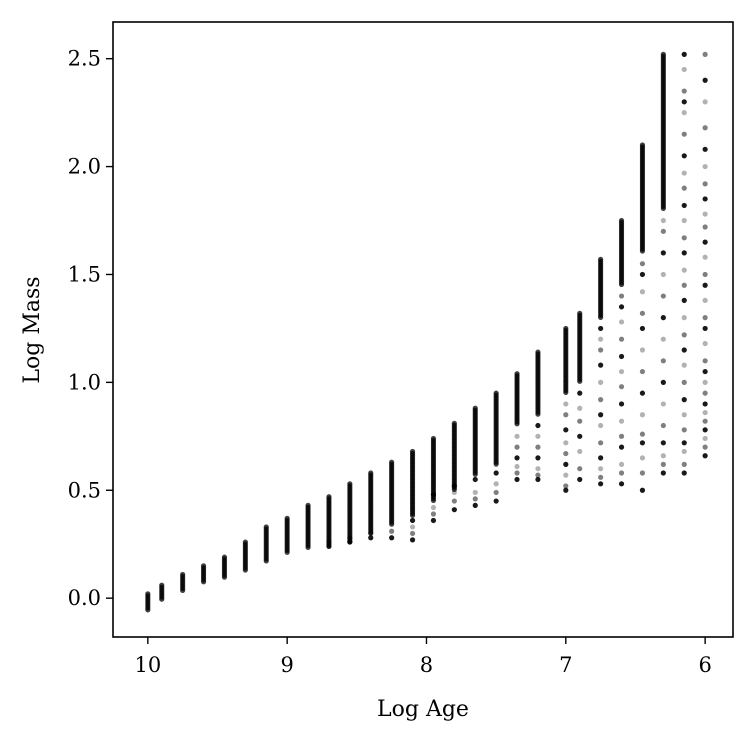 Image resolution: width=756 pixels, height=744 pixels. What do you see at coordinates (423, 709) in the screenshot?
I see `x-axis-label: Log Age` at bounding box center [423, 709].